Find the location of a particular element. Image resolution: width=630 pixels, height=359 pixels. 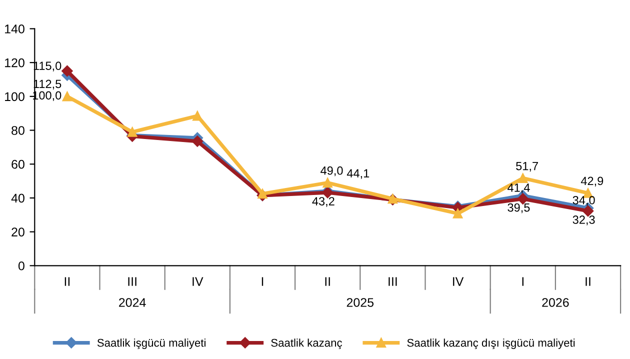

text: 2026 is located at coordinates (555, 302).